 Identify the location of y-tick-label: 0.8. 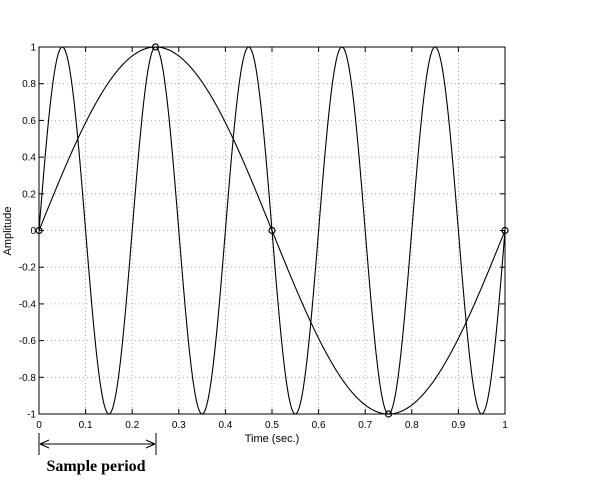
(29, 84).